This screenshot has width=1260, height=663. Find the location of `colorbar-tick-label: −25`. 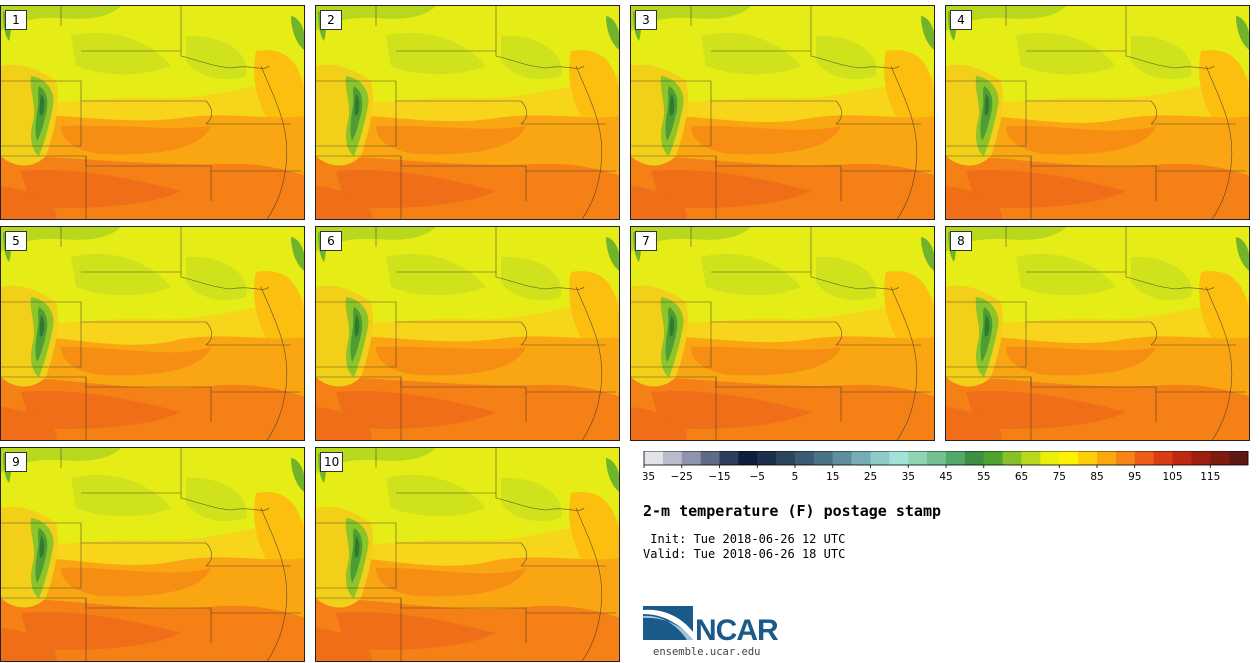

colorbar-tick-label: −25 is located at coordinates (682, 477).